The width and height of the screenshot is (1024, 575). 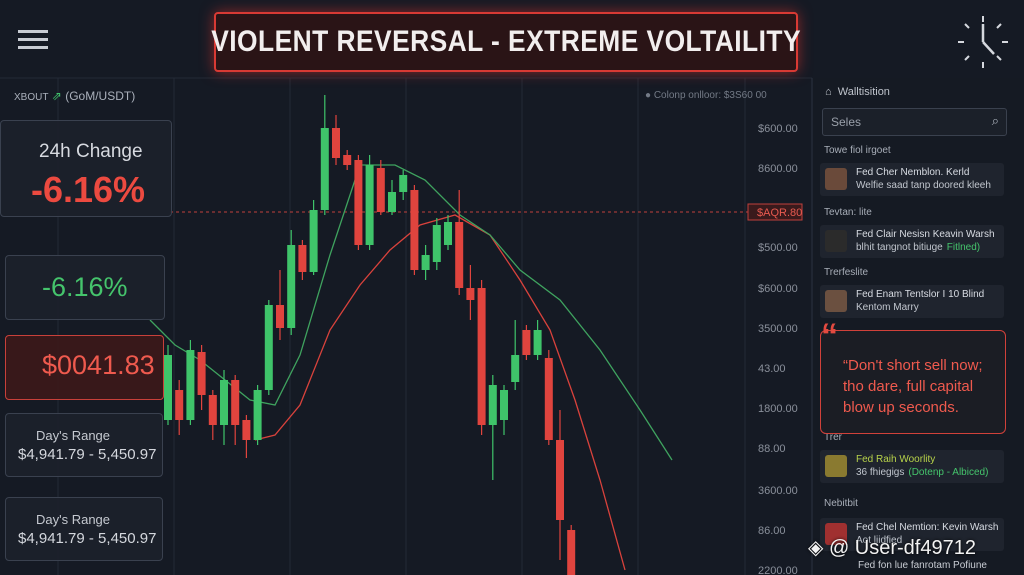 I want to click on title: VIOLENT REVERSAL - EXTREME VOLTAILITY, so click(x=506, y=41).